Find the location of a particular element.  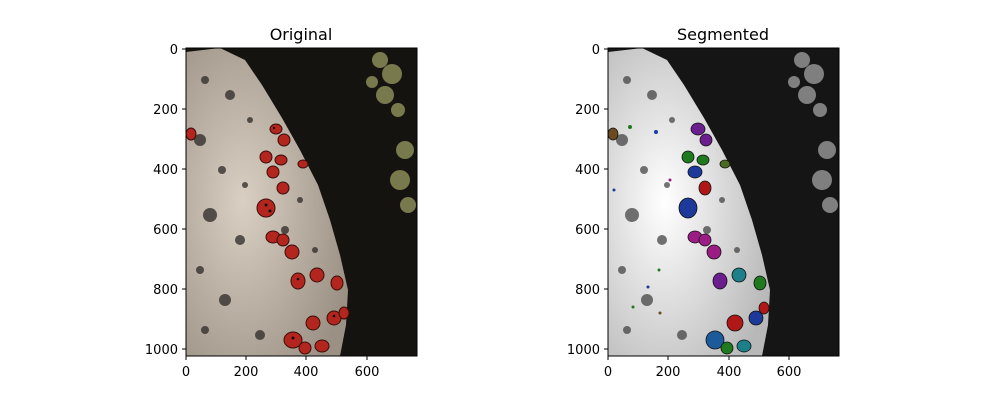

y-axis-segmented: 0 200 400 600 800 1000 is located at coordinates (587, 200).